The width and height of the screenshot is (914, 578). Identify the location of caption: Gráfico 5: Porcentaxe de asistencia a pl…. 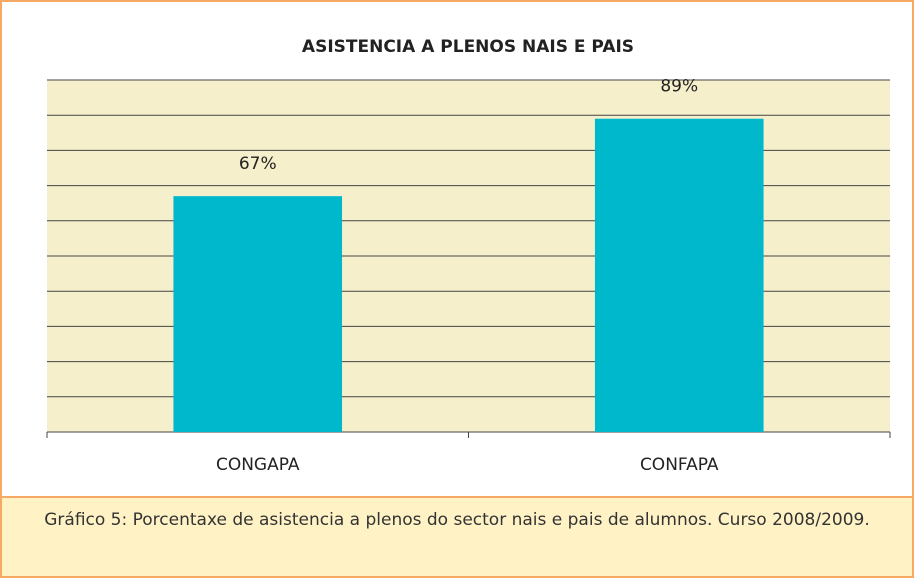
(457, 536).